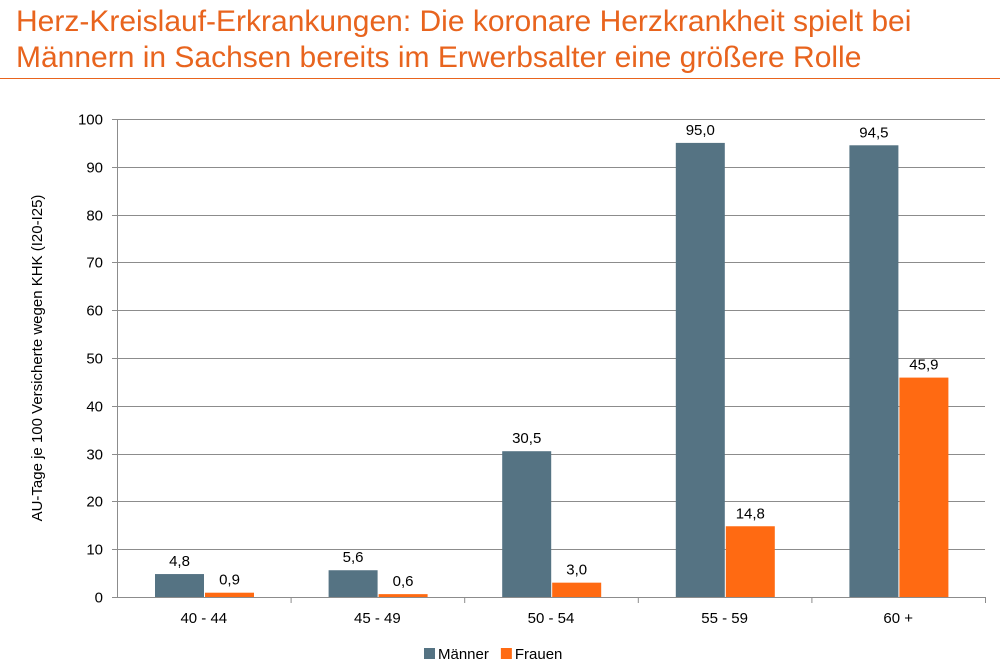  I want to click on data-label: 14,8, so click(750, 513).